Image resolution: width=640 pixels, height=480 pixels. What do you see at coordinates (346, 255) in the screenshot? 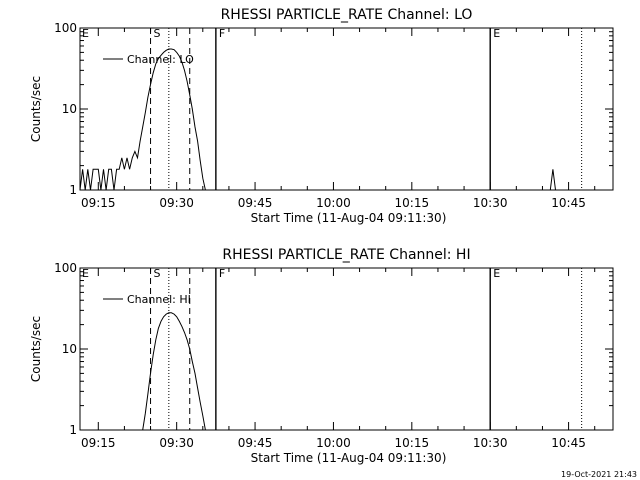
I see `chart-title: RHESSI PARTICLE_RATE Channel: HI` at bounding box center [346, 255].